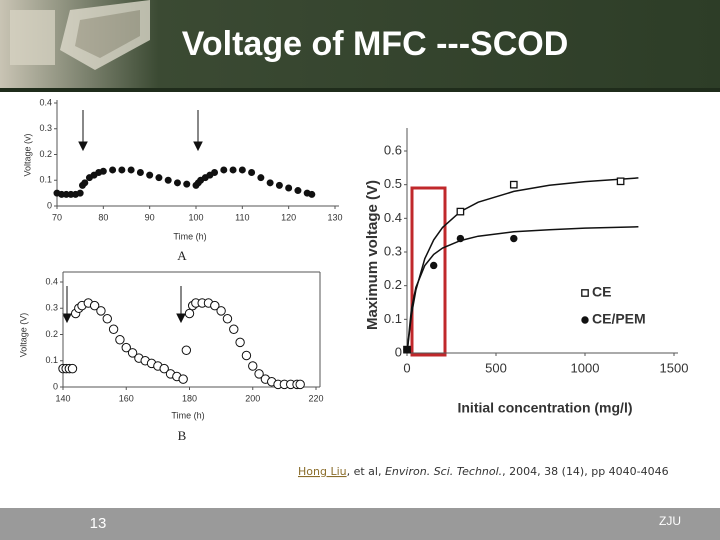  What do you see at coordinates (544, 408) in the screenshot?
I see `x-axis-label: Initial concentration (mg/l)` at bounding box center [544, 408].